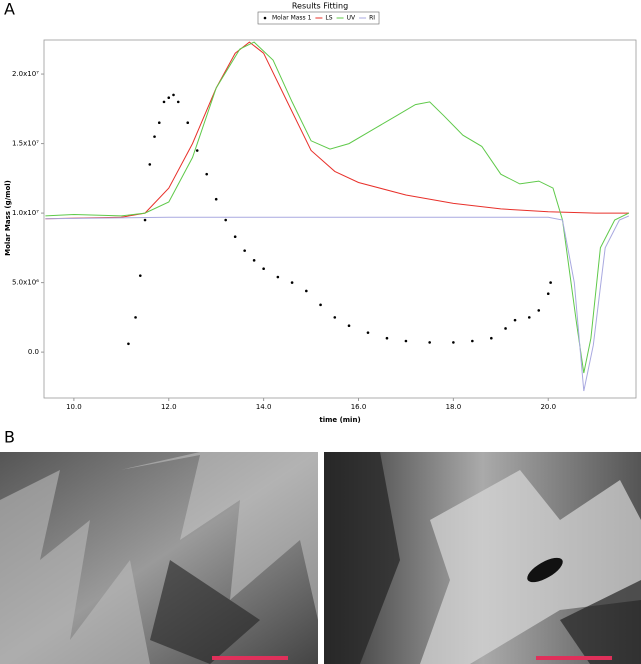 Image resolution: width=641 pixels, height=664 pixels. What do you see at coordinates (318, 18) in the screenshot?
I see `legend: Molar Mass 1 LS UV RI` at bounding box center [318, 18].